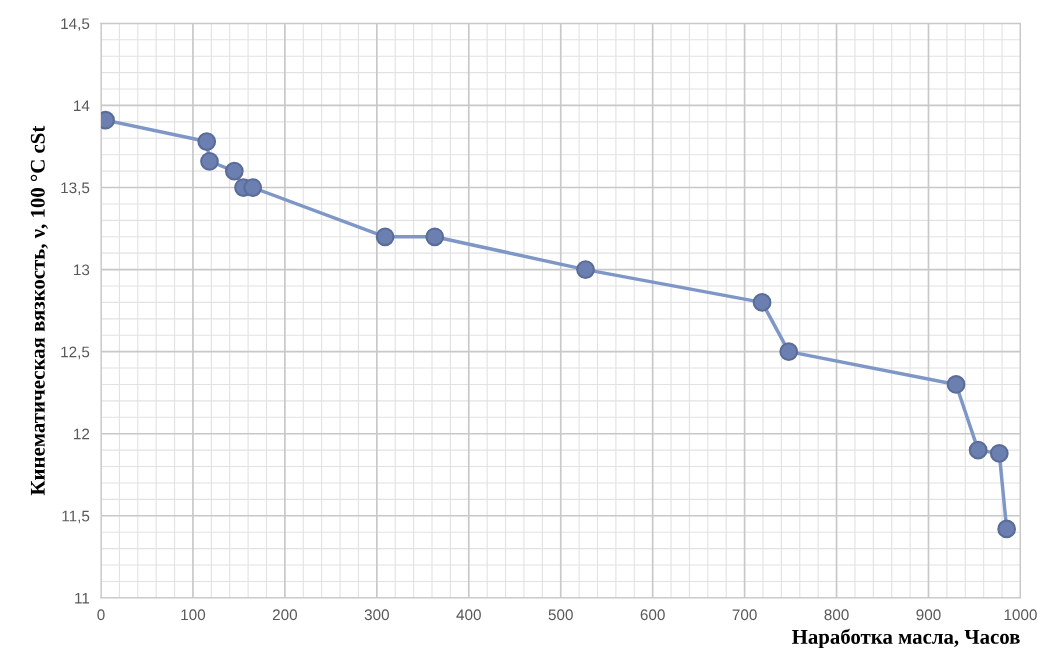 Image resolution: width=1052 pixels, height=668 pixels. What do you see at coordinates (906, 638) in the screenshot?
I see `x-axis-title: Наработка масла, Часов` at bounding box center [906, 638].